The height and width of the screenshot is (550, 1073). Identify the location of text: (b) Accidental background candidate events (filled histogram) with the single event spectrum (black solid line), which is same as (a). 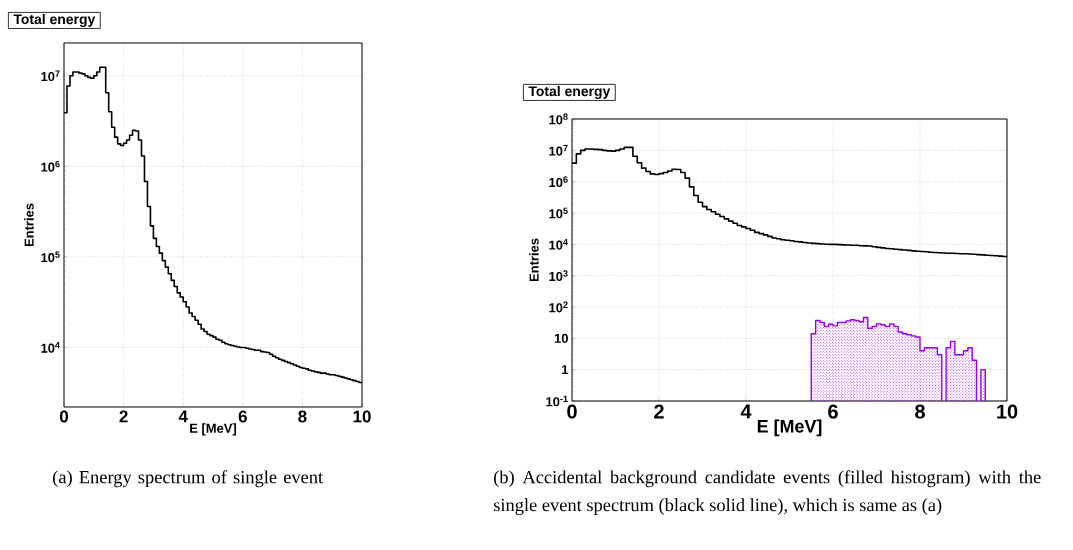
(767, 493).